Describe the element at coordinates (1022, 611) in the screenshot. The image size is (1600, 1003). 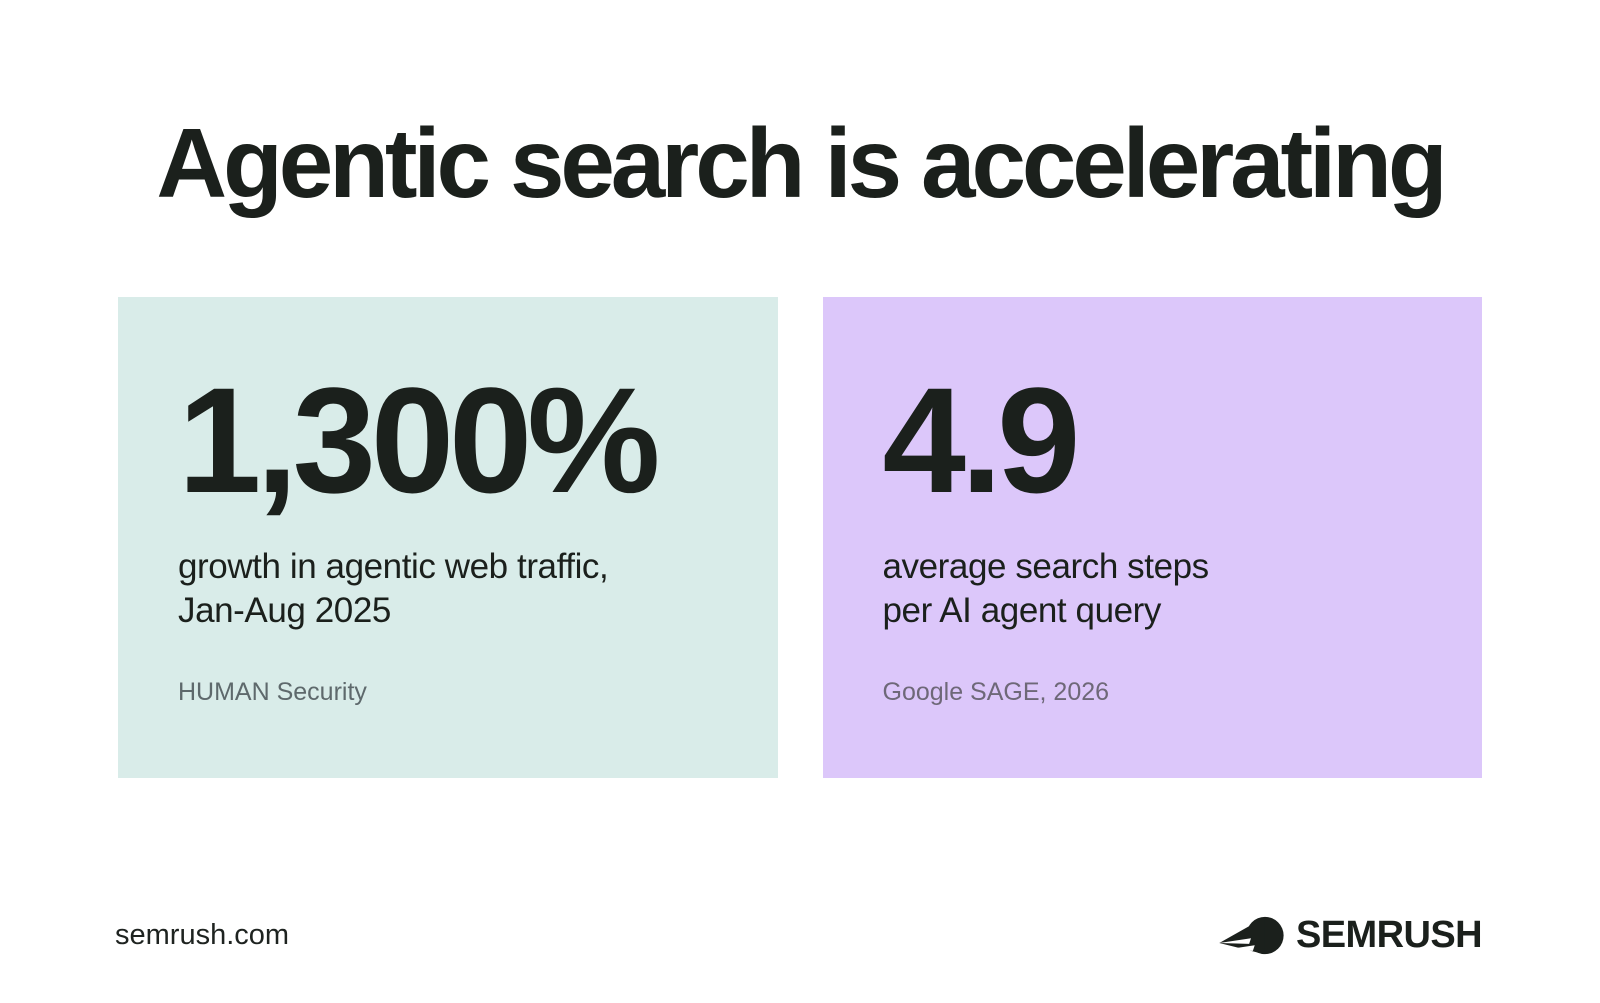
I see `stat-description-line2: per AI agent query` at that location.